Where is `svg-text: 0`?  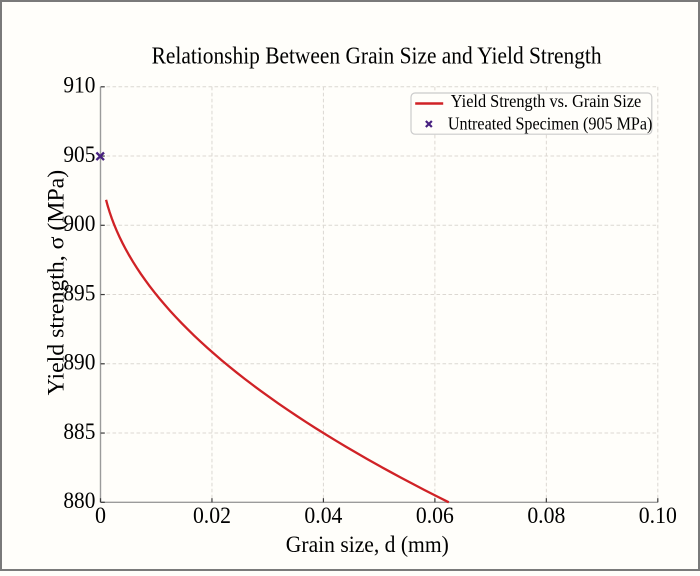 svg-text: 0 is located at coordinates (100, 515).